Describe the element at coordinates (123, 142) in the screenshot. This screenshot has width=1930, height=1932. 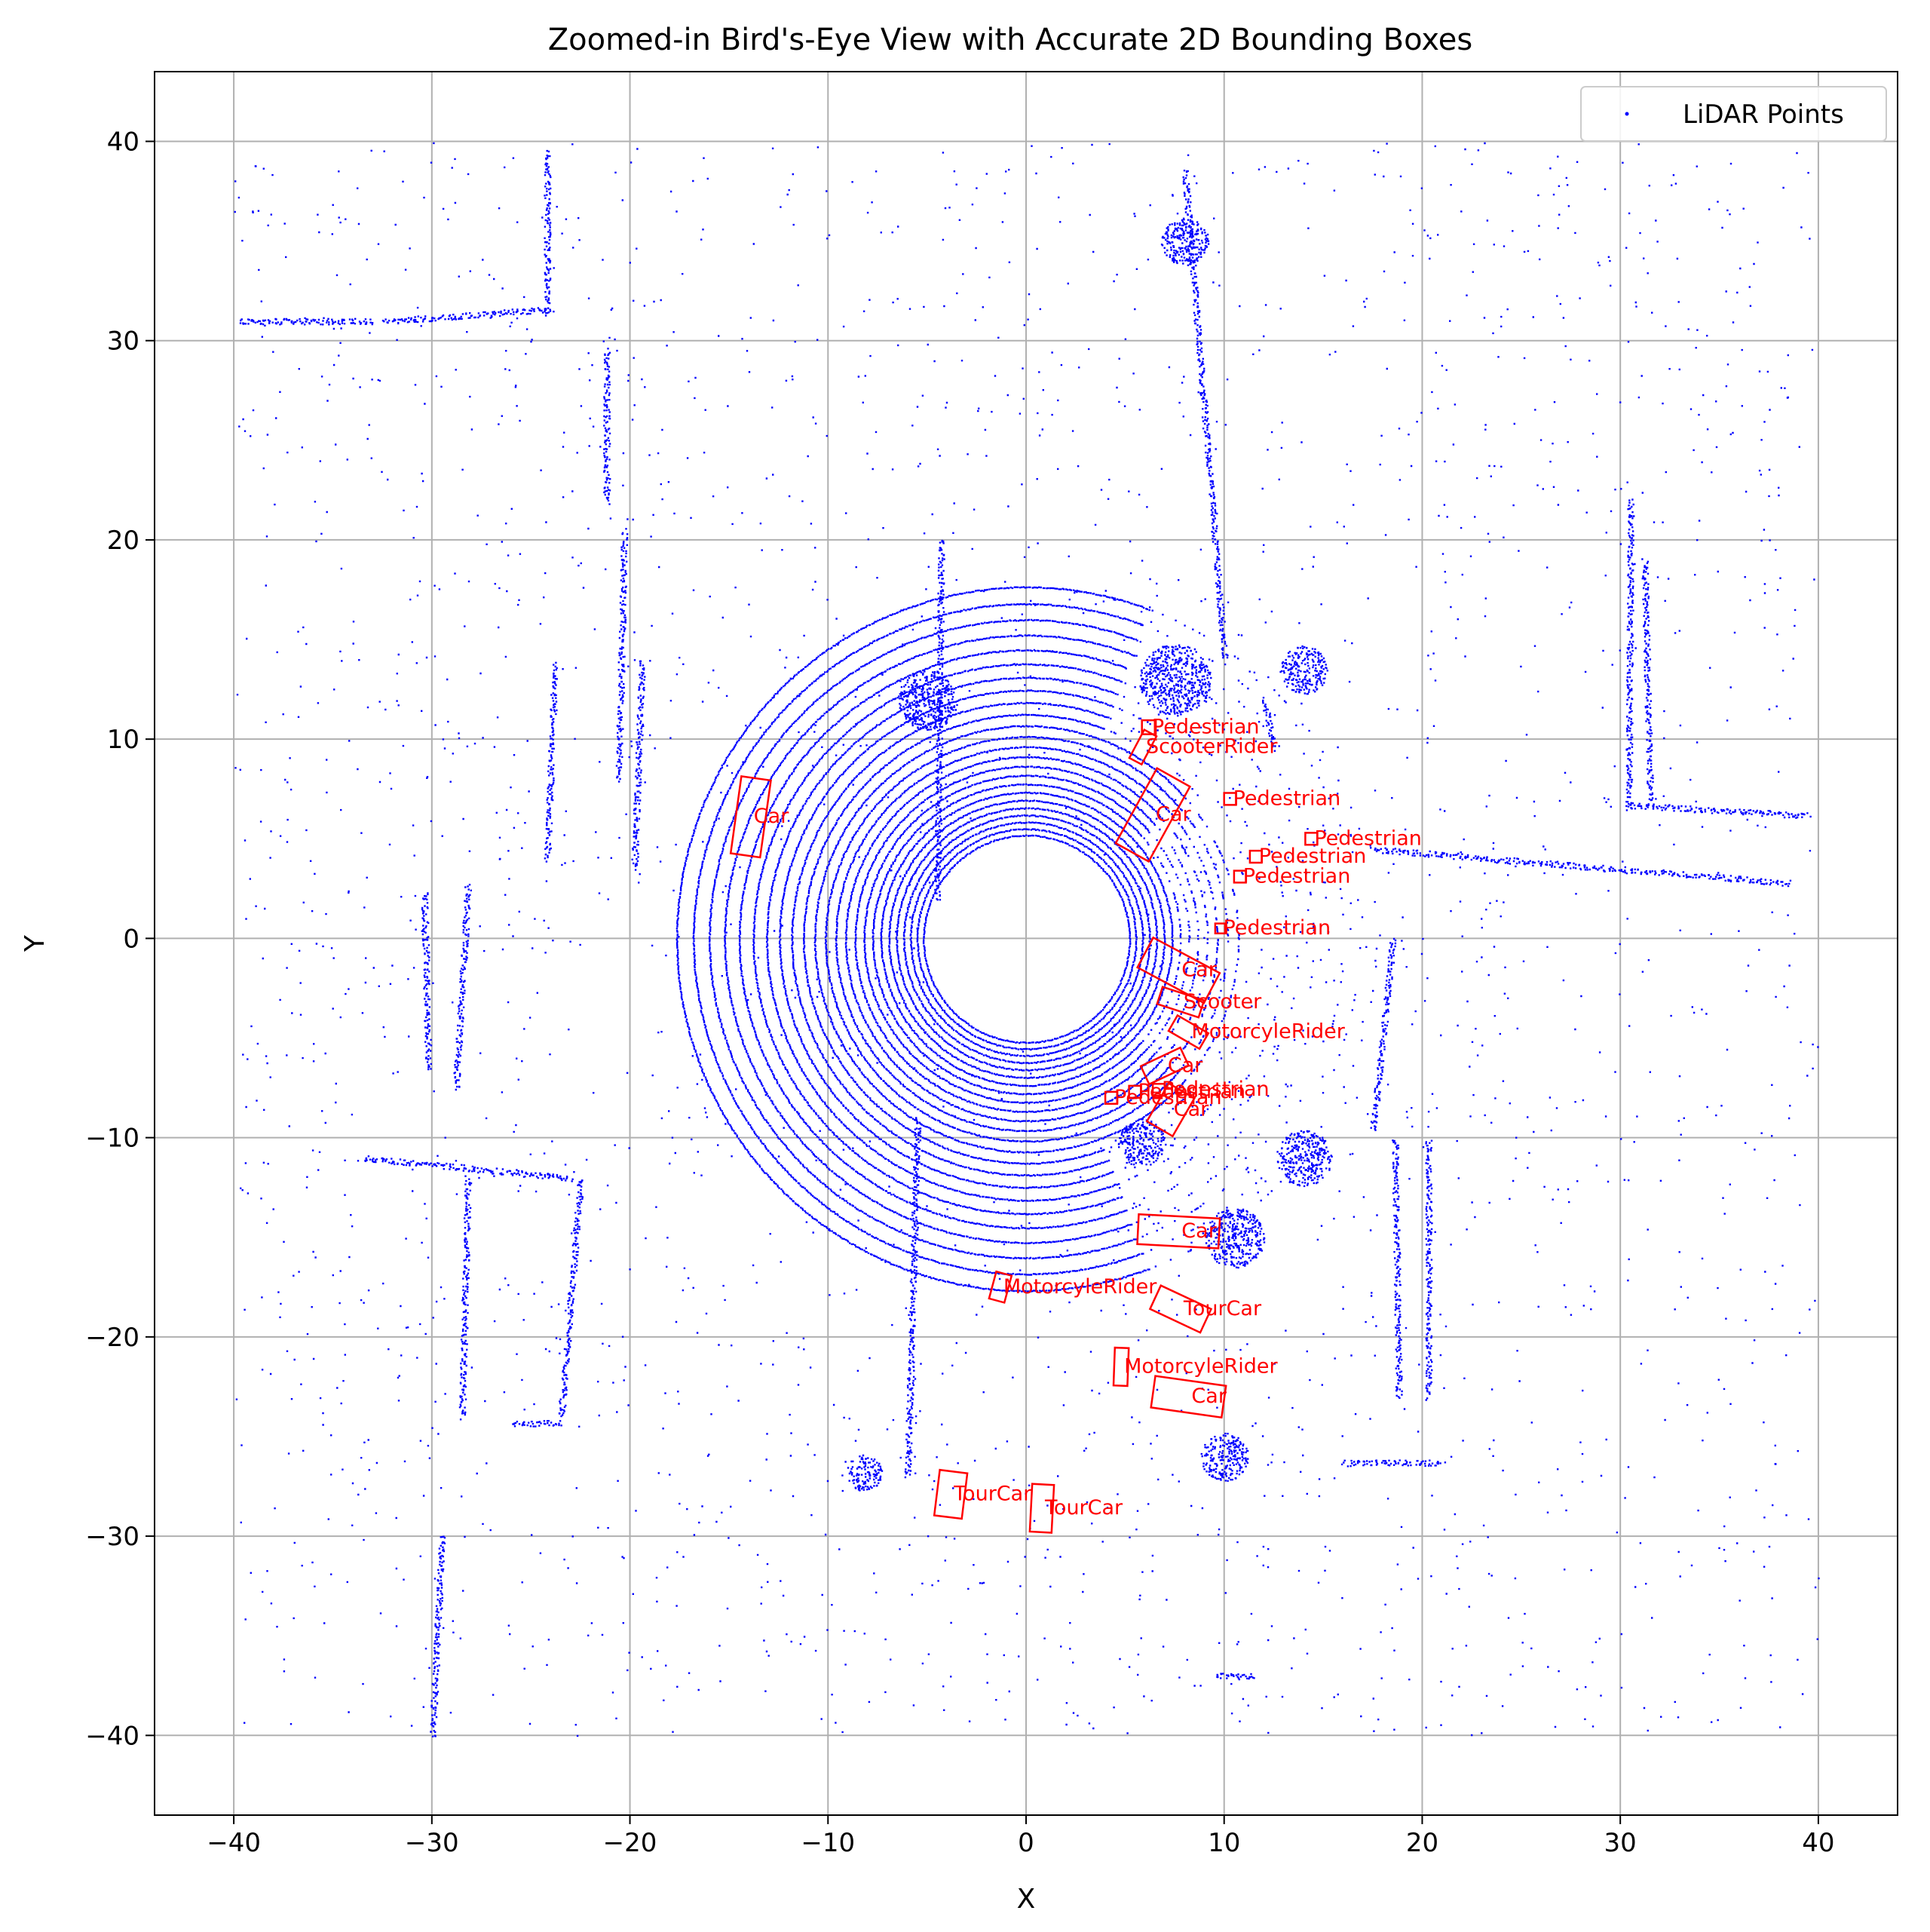
I see `y-tick-label: 40` at that location.